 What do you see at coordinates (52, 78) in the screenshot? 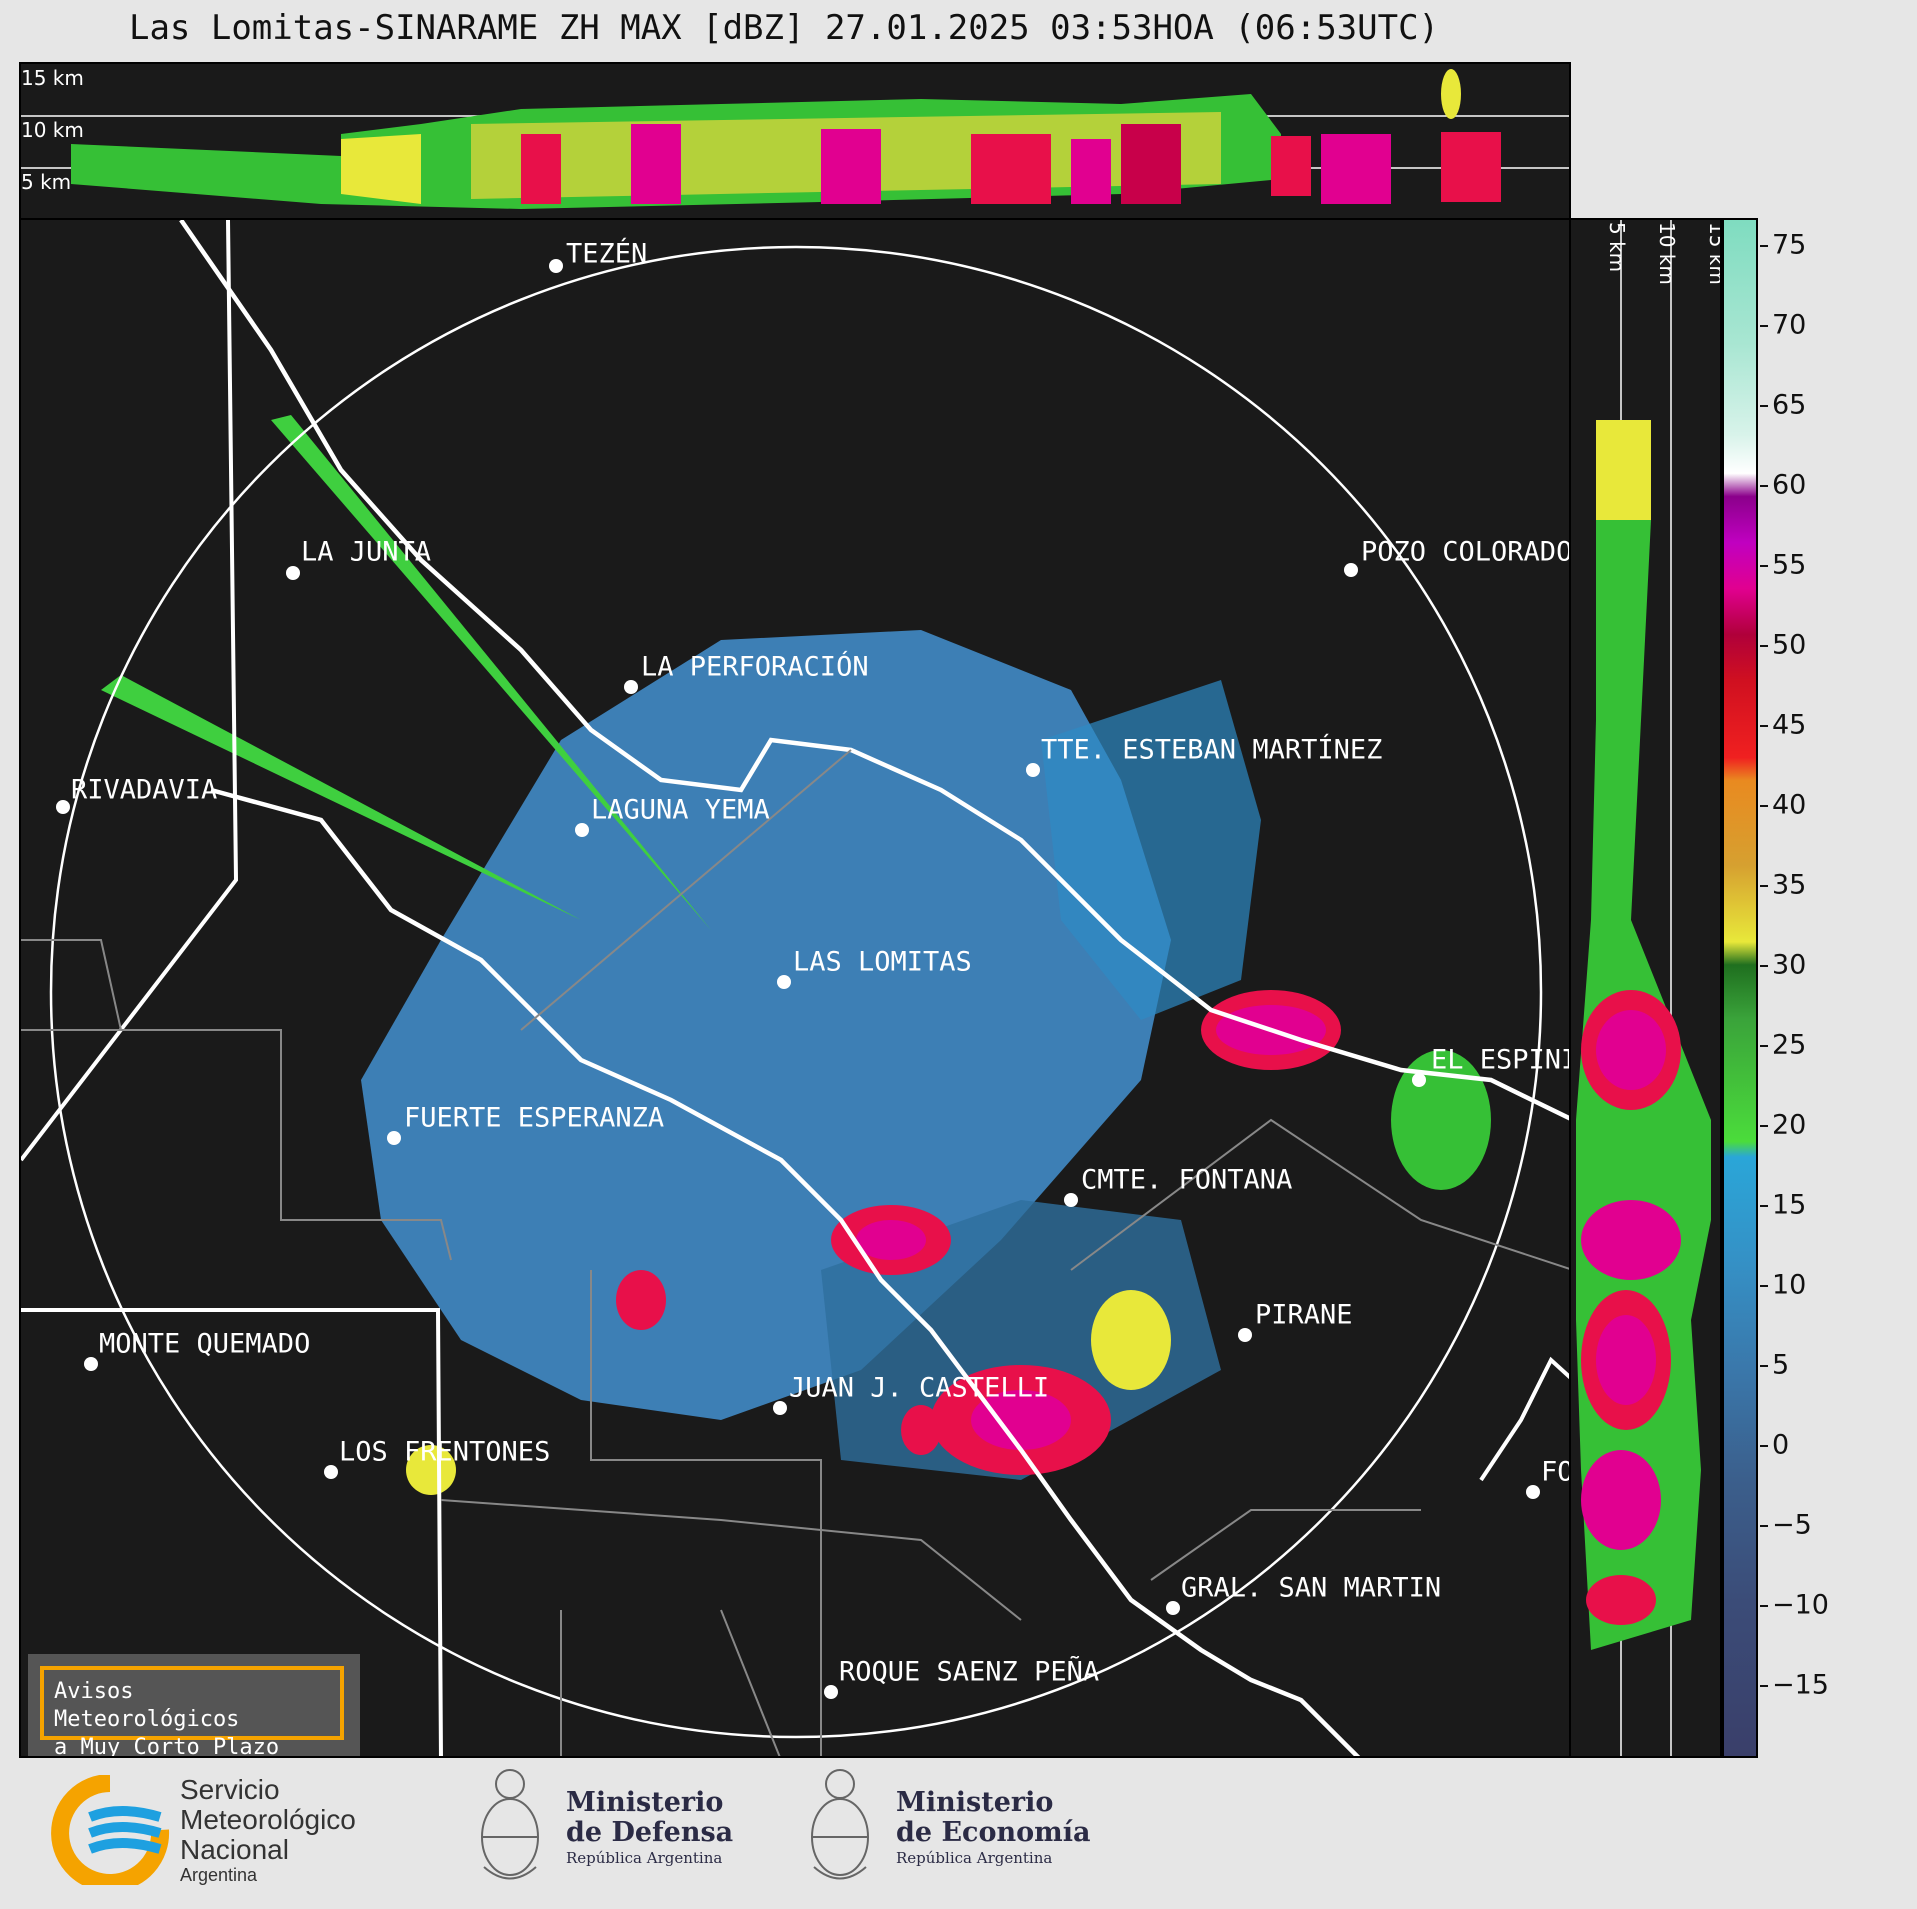
I see `top-label-15km: 15 km` at bounding box center [52, 78].